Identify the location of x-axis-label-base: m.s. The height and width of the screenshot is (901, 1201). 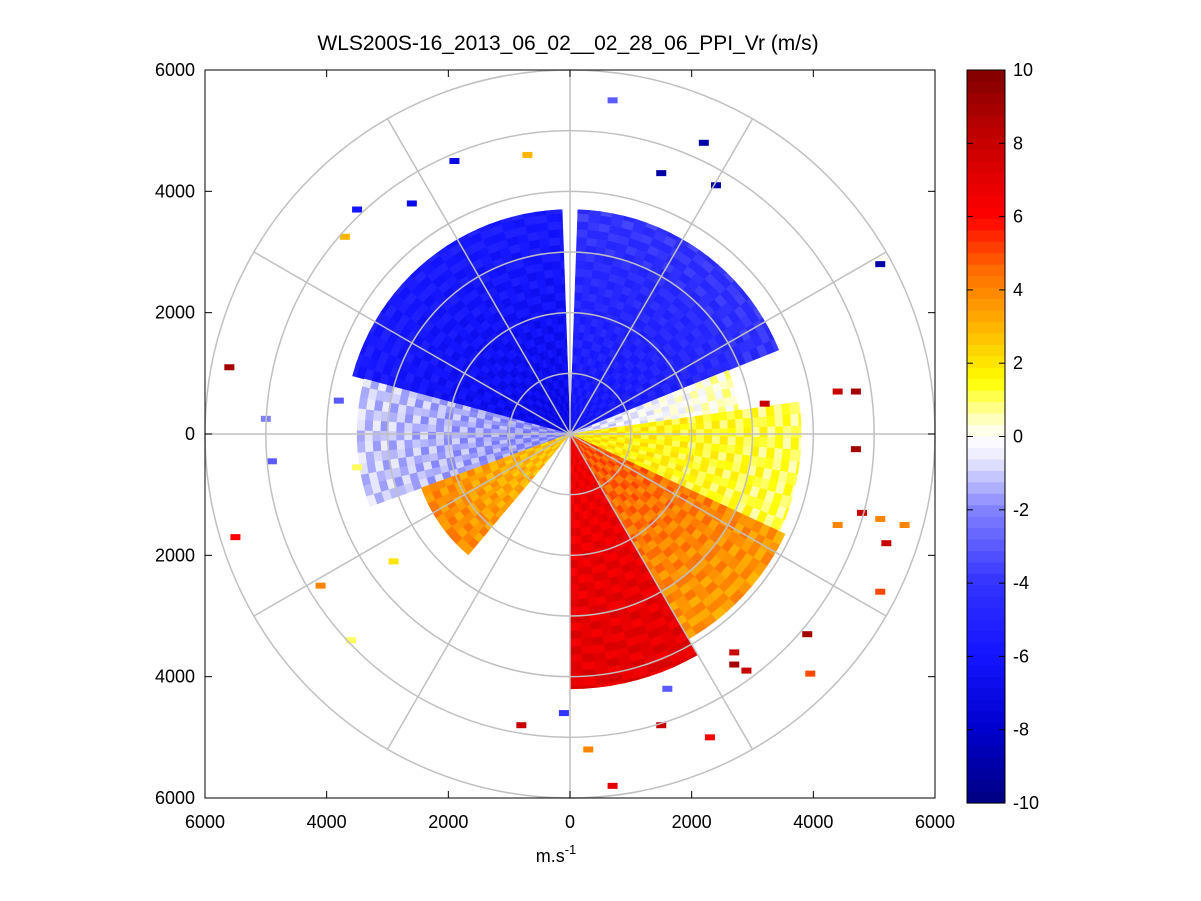
(550, 856).